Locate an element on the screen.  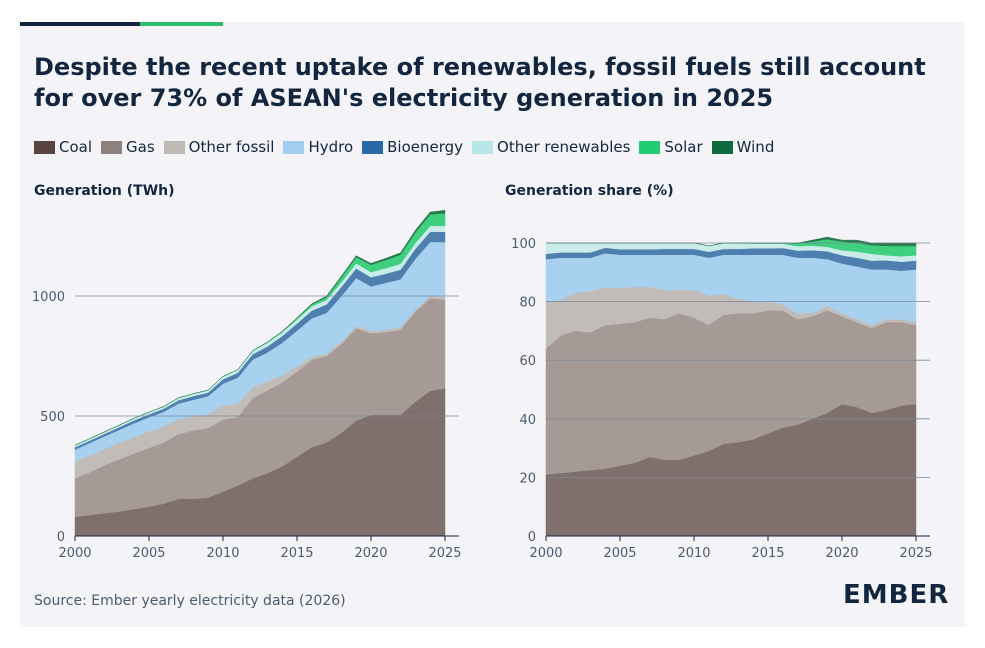
legend-item-coal: Coal is located at coordinates (63, 147).